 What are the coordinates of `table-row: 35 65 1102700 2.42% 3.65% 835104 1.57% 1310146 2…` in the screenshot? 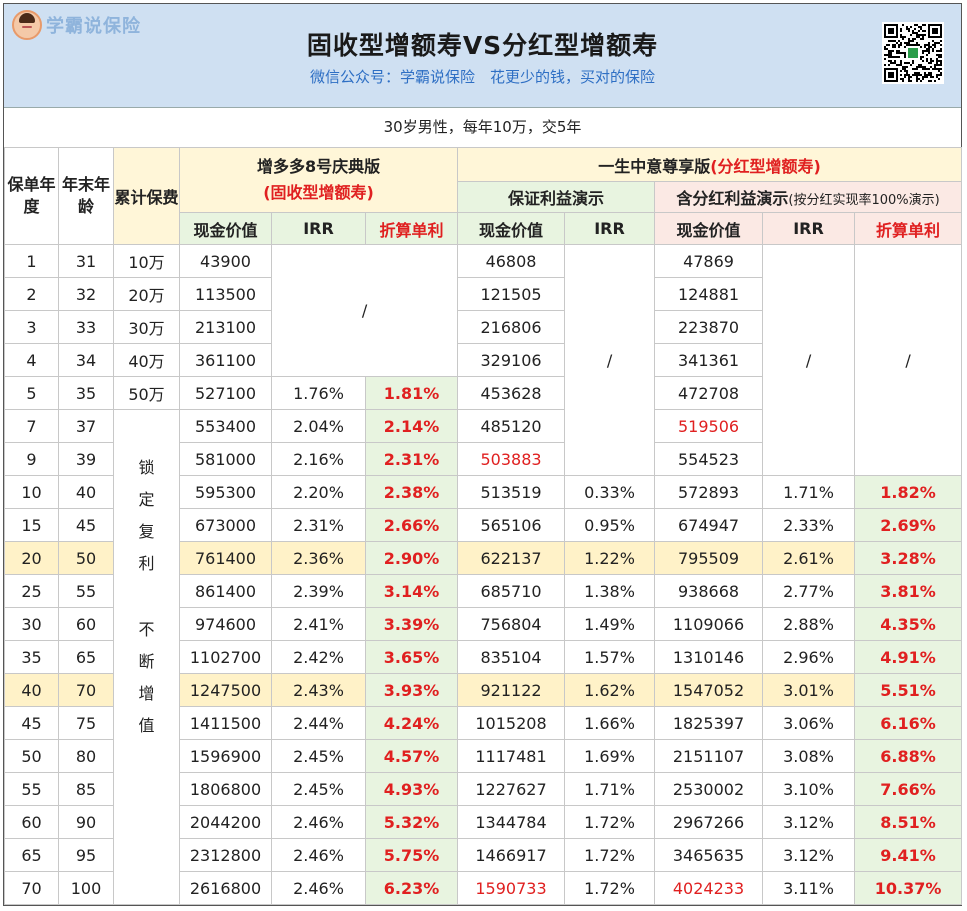 It's located at (483, 657).